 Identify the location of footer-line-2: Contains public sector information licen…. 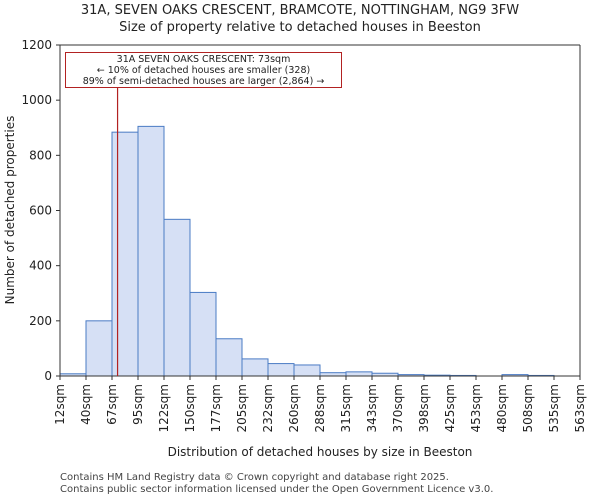
(277, 489).